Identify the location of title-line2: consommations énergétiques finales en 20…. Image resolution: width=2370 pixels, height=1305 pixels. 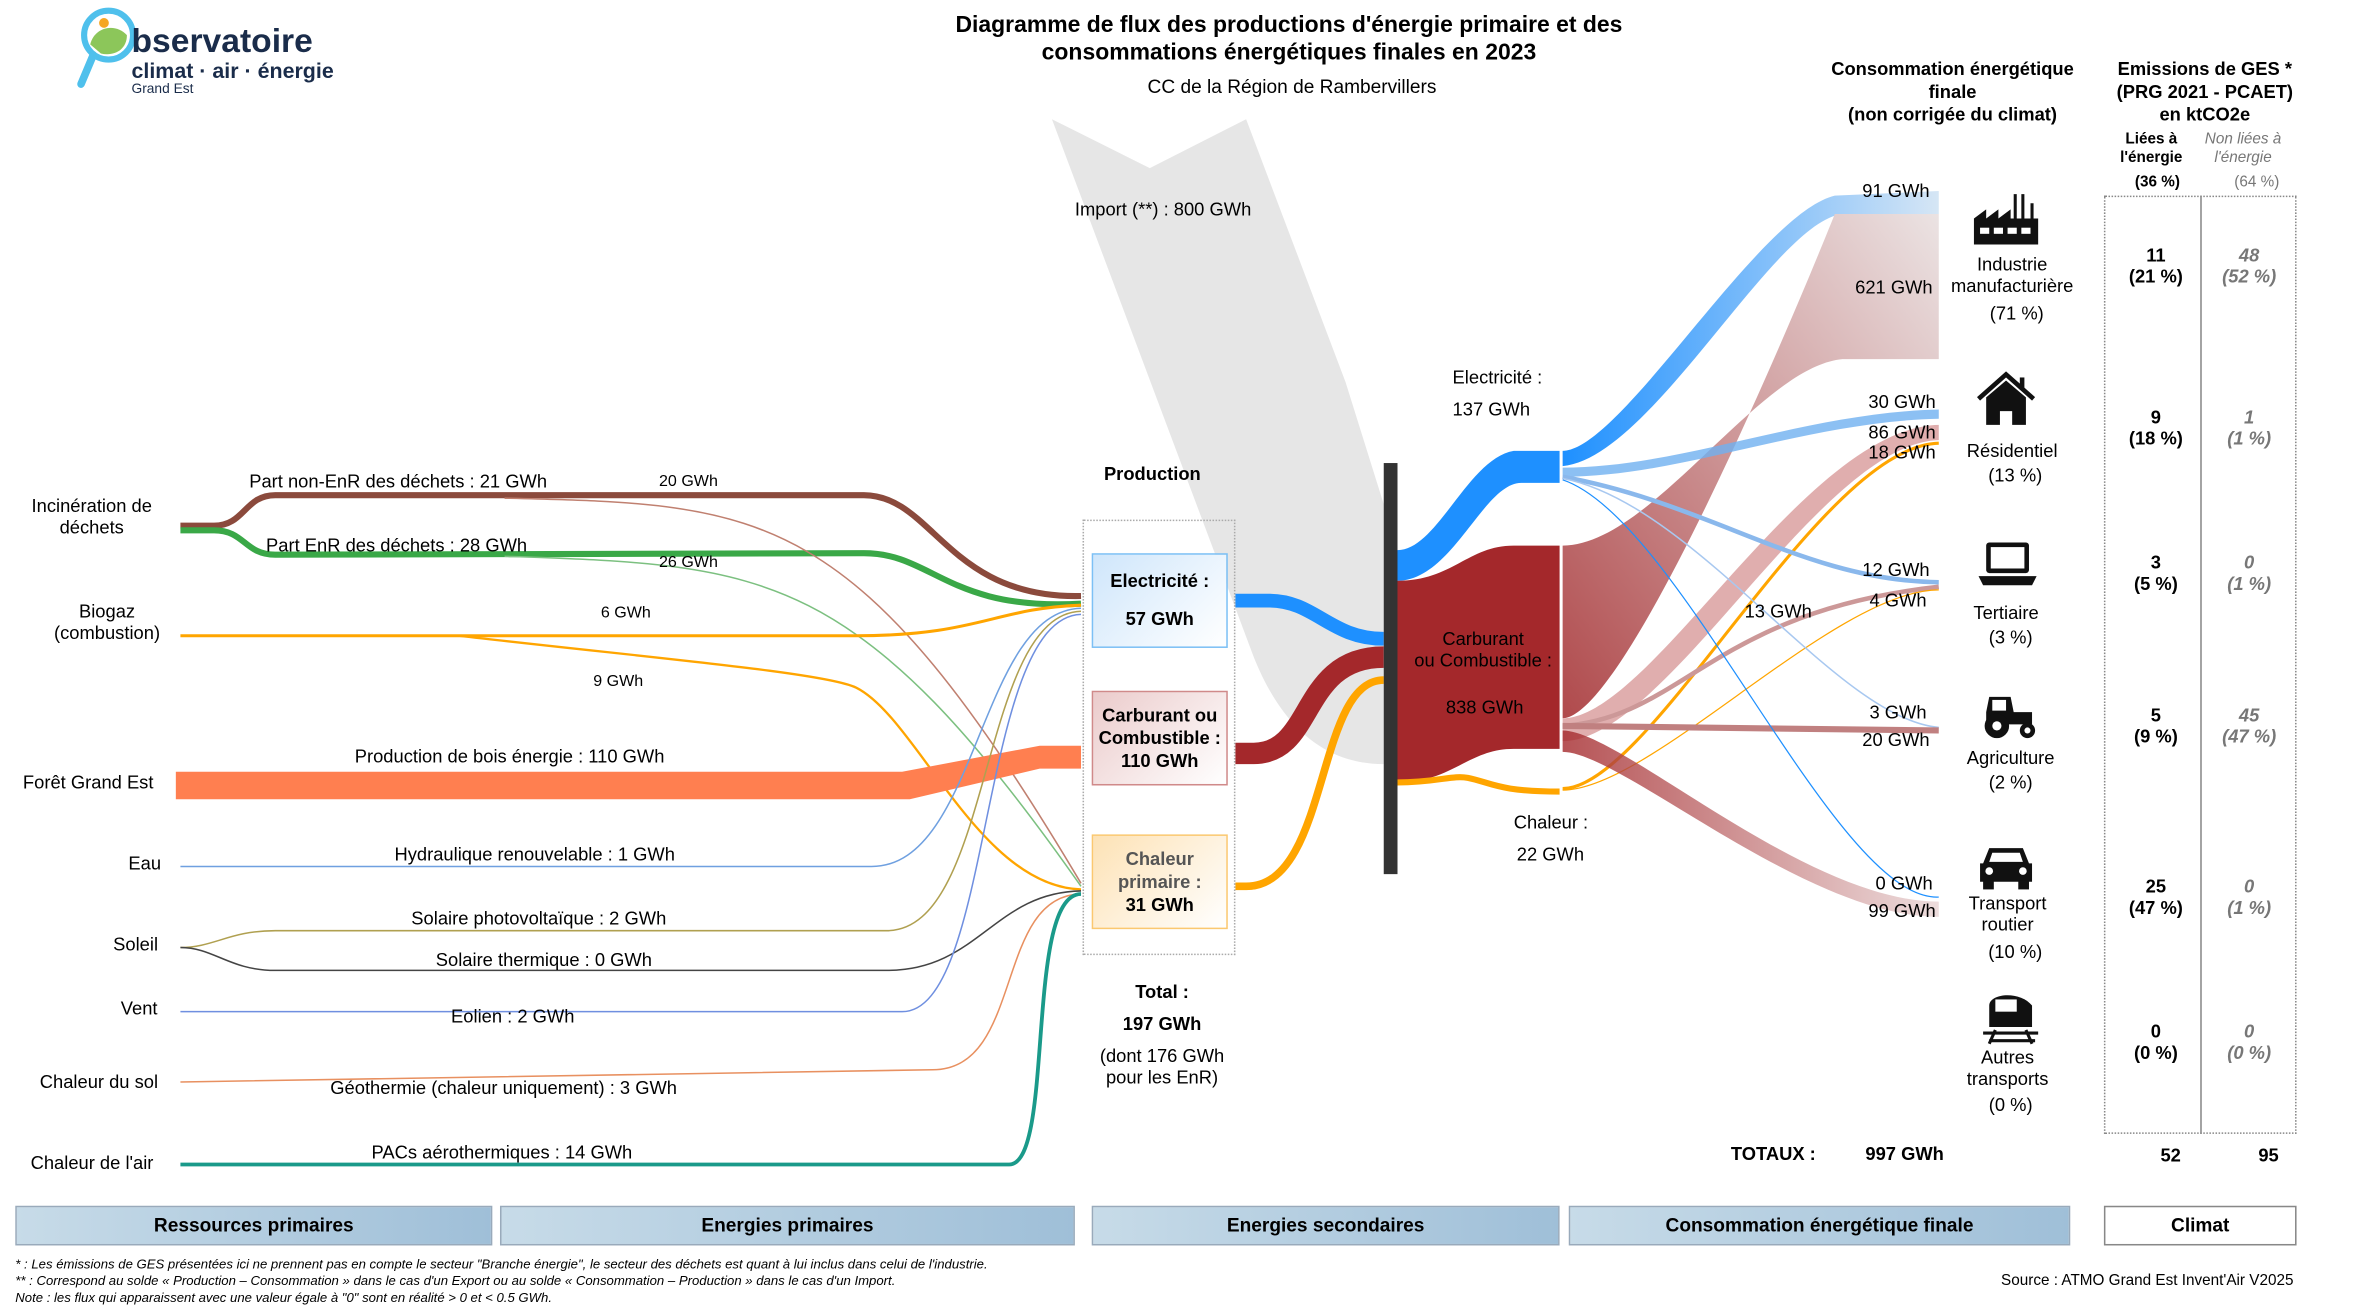
(1289, 52).